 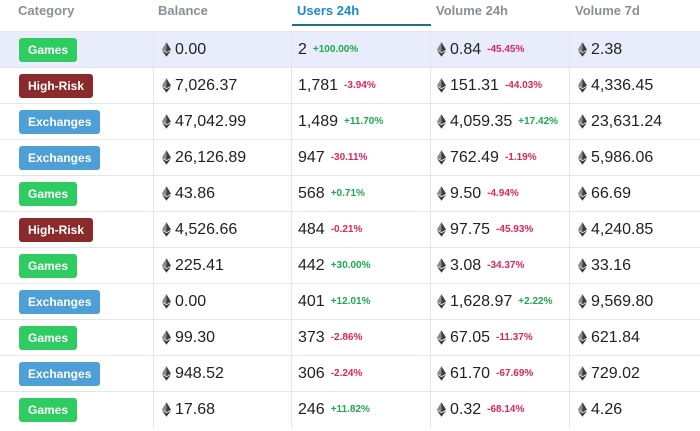 What do you see at coordinates (211, 157) in the screenshot?
I see `balance-cell-value: 26,126.89` at bounding box center [211, 157].